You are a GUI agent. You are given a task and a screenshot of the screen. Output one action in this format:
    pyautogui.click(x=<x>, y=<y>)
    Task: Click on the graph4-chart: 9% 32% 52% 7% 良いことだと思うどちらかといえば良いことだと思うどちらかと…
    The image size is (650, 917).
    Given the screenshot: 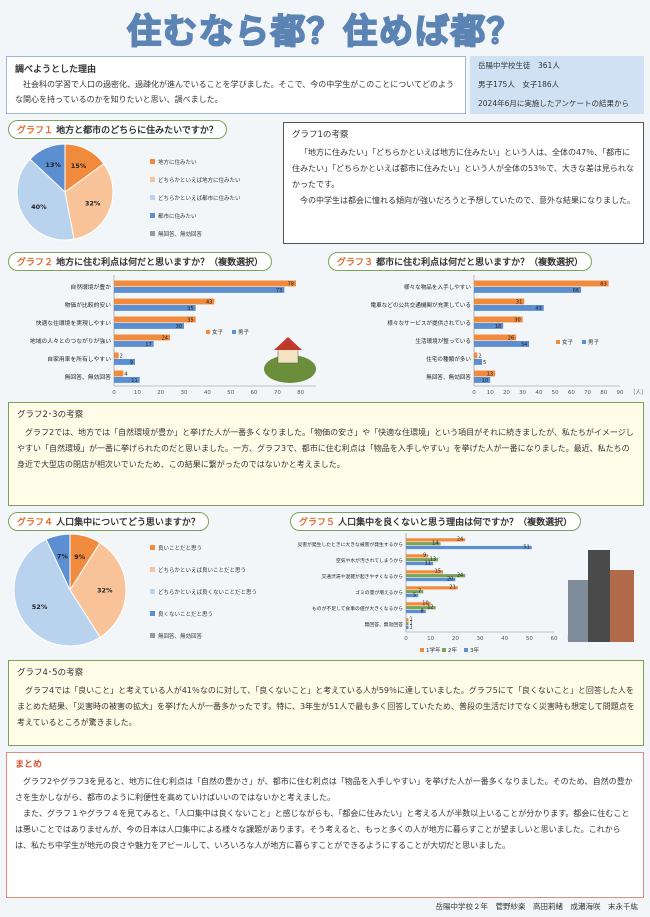 What is the action you would take?
    pyautogui.click(x=135, y=590)
    